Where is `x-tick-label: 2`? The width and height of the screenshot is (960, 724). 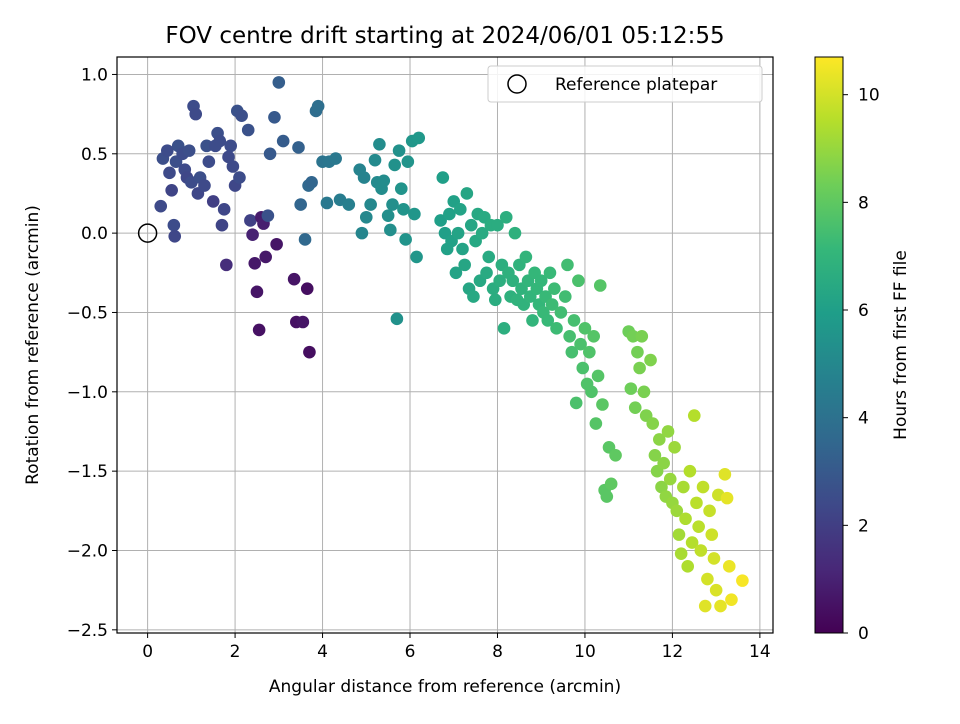
x-tick-label: 2 is located at coordinates (235, 652).